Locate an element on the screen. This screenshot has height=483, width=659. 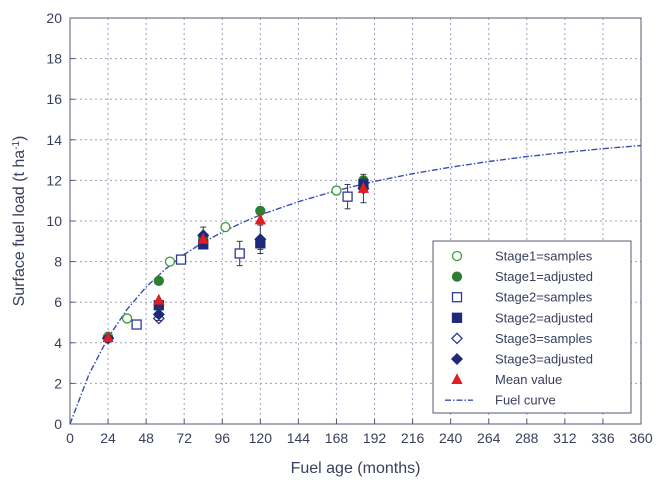
y-axis-title-superscript: -1 is located at coordinates (16, 145).